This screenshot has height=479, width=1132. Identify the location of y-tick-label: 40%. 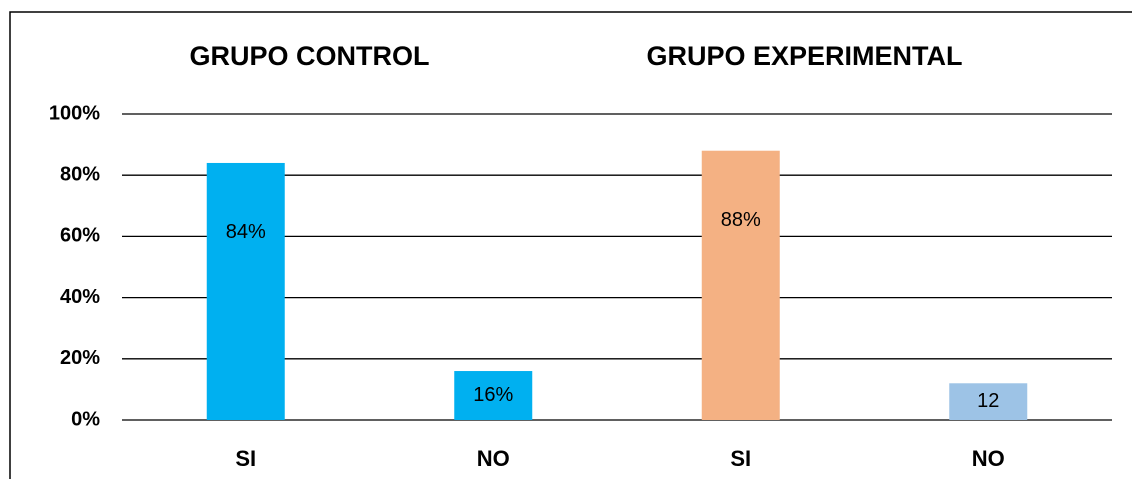
(80, 297).